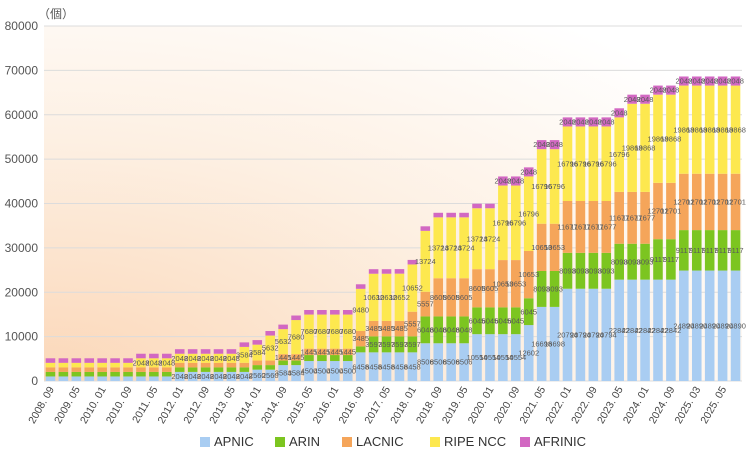 This screenshot has height=461, width=755. What do you see at coordinates (309, 331) in the screenshot?
I see `bar-value-label: 7680` at bounding box center [309, 331].